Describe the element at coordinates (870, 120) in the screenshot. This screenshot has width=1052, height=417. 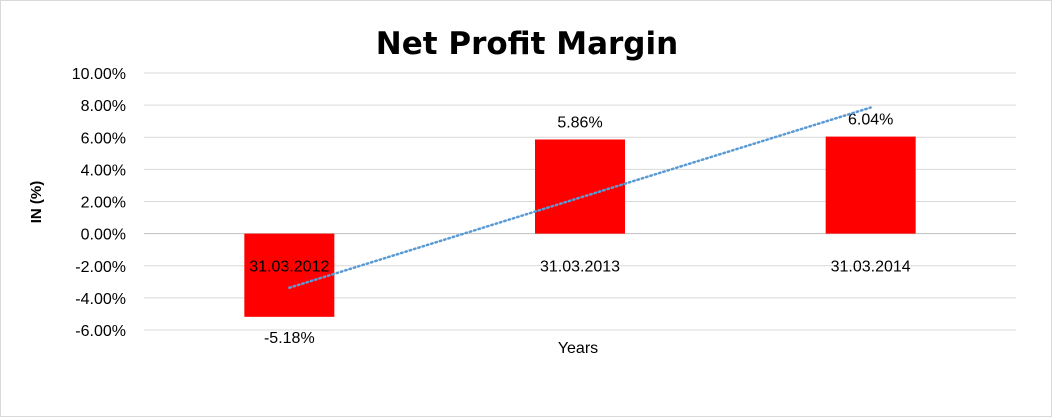
I see `data-label: 6.04%` at that location.